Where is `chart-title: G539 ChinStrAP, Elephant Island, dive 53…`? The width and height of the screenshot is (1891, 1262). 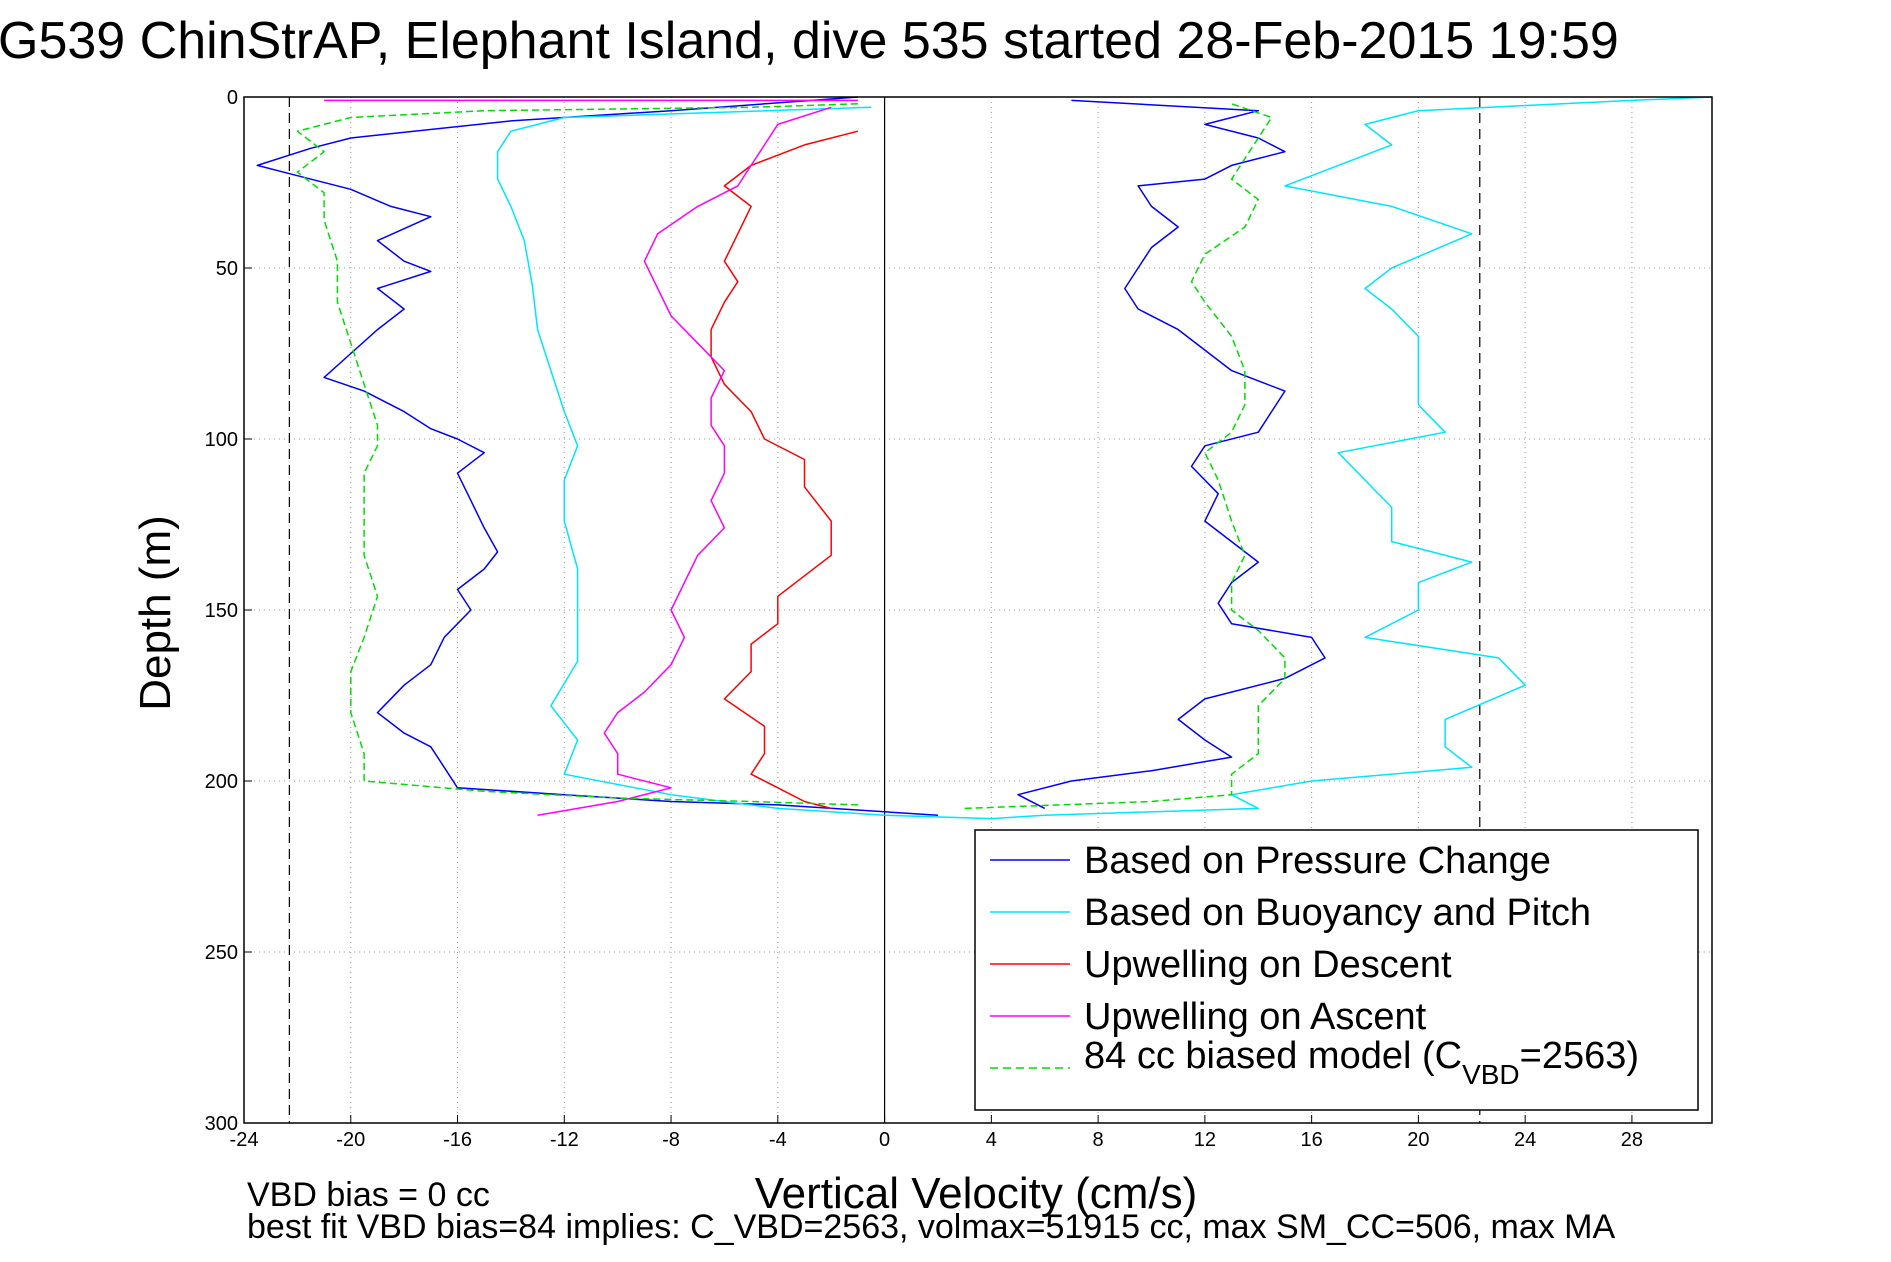 chart-title: G539 ChinStrAP, Elephant Island, dive 53… is located at coordinates (809, 41).